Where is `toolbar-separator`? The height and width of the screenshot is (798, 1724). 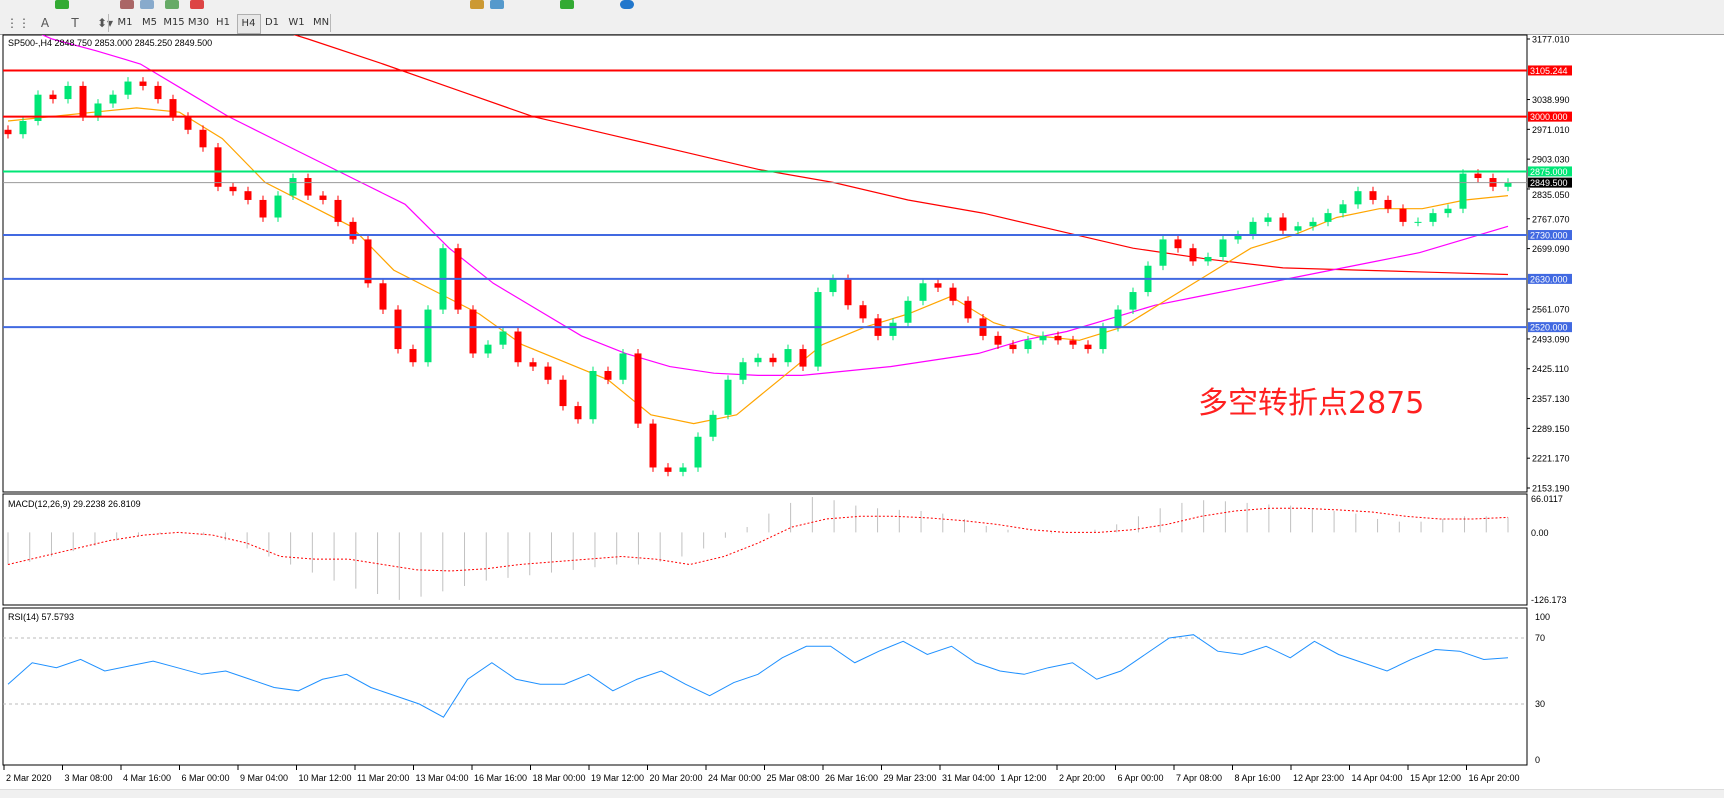 toolbar-separator is located at coordinates (330, 23).